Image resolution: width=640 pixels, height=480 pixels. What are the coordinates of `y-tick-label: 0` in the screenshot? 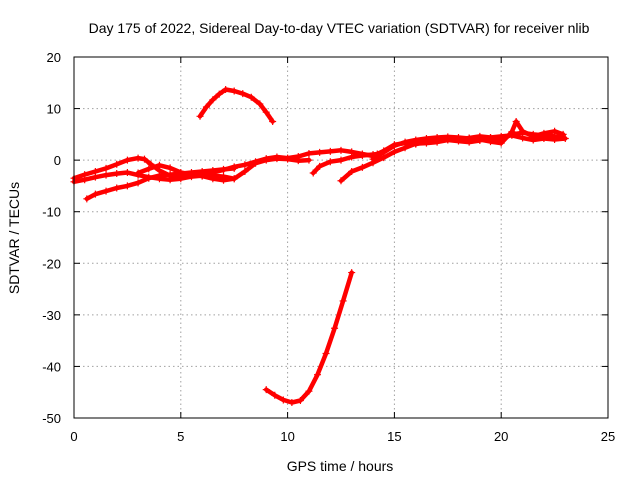 It's located at (57, 160).